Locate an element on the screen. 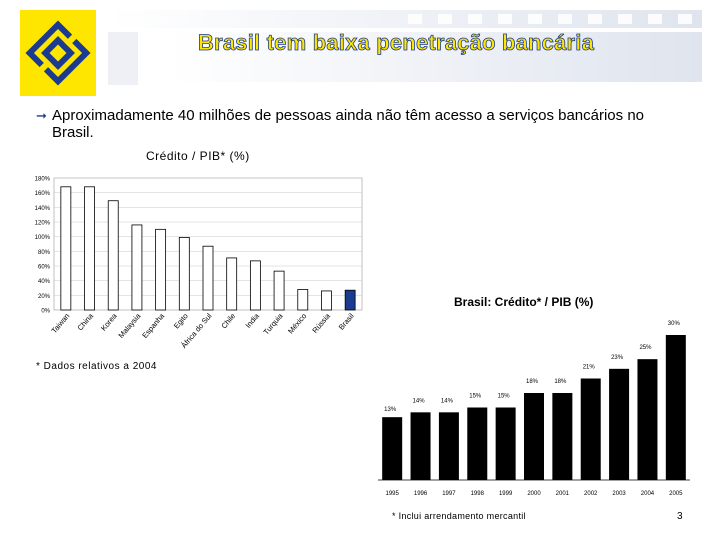 Image resolution: width=720 pixels, height=540 pixels. chart1-y-tick: 60% is located at coordinates (44, 268).